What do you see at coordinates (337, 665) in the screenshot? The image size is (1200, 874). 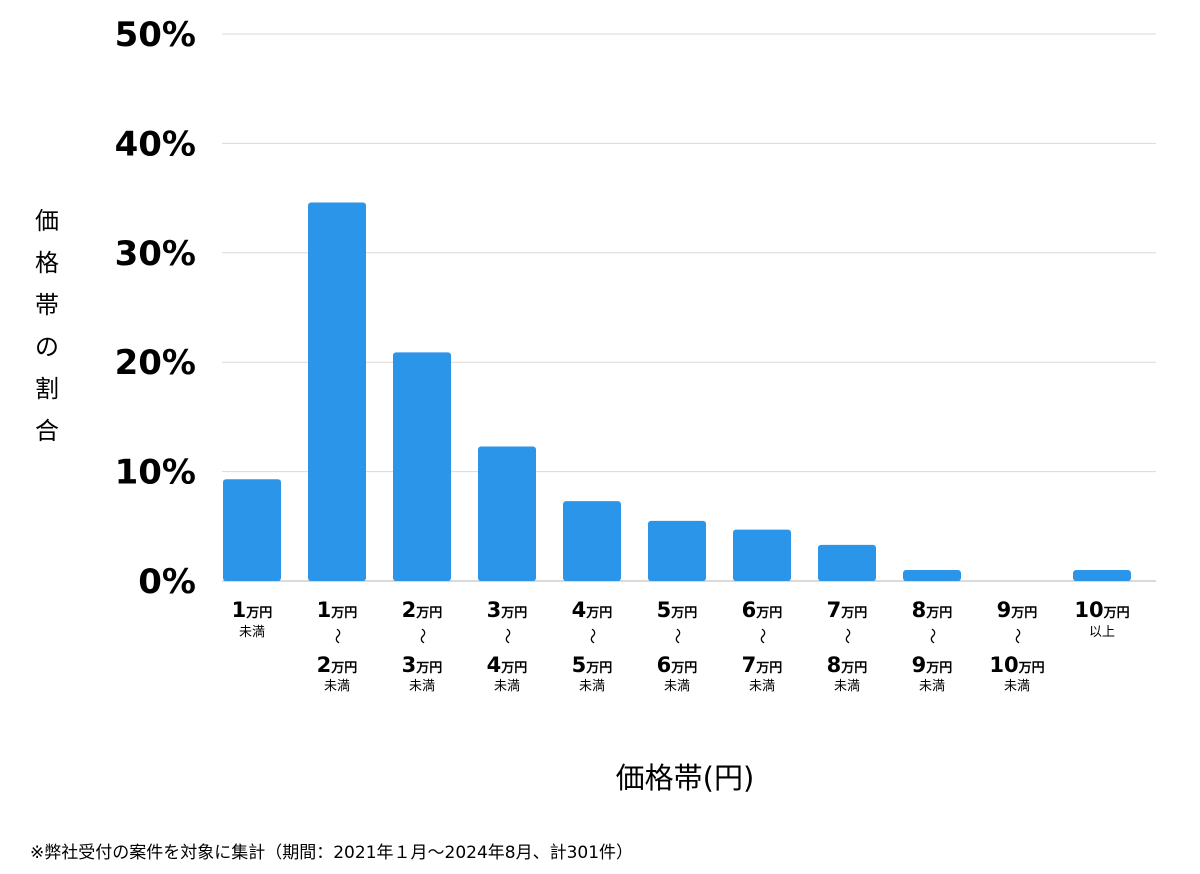 I see `x-category-to: 2万円` at bounding box center [337, 665].